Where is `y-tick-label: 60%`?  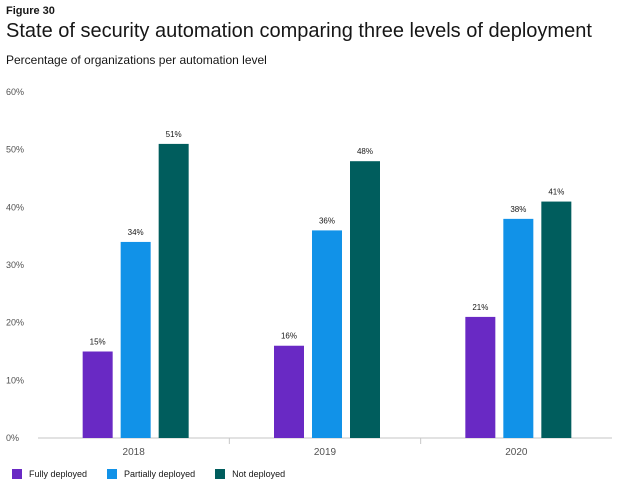 y-tick-label: 60% is located at coordinates (15, 92).